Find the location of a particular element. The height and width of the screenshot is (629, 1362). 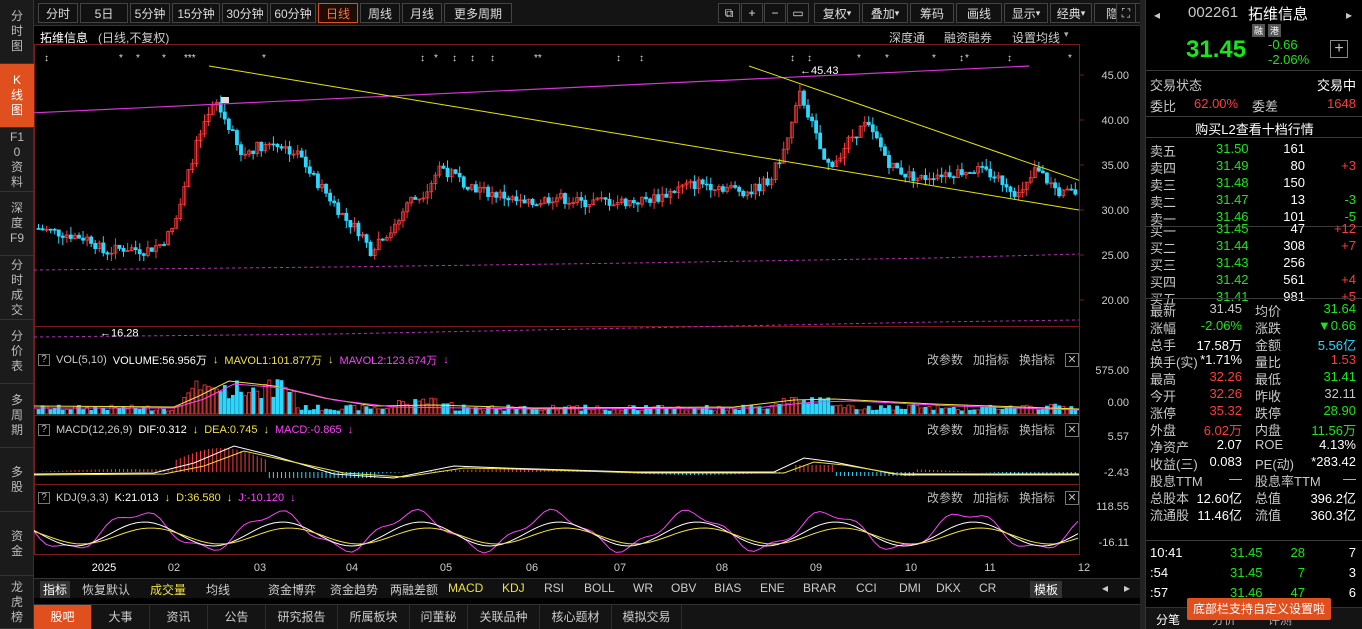

bottom-tab: 关联品种 is located at coordinates (504, 617).